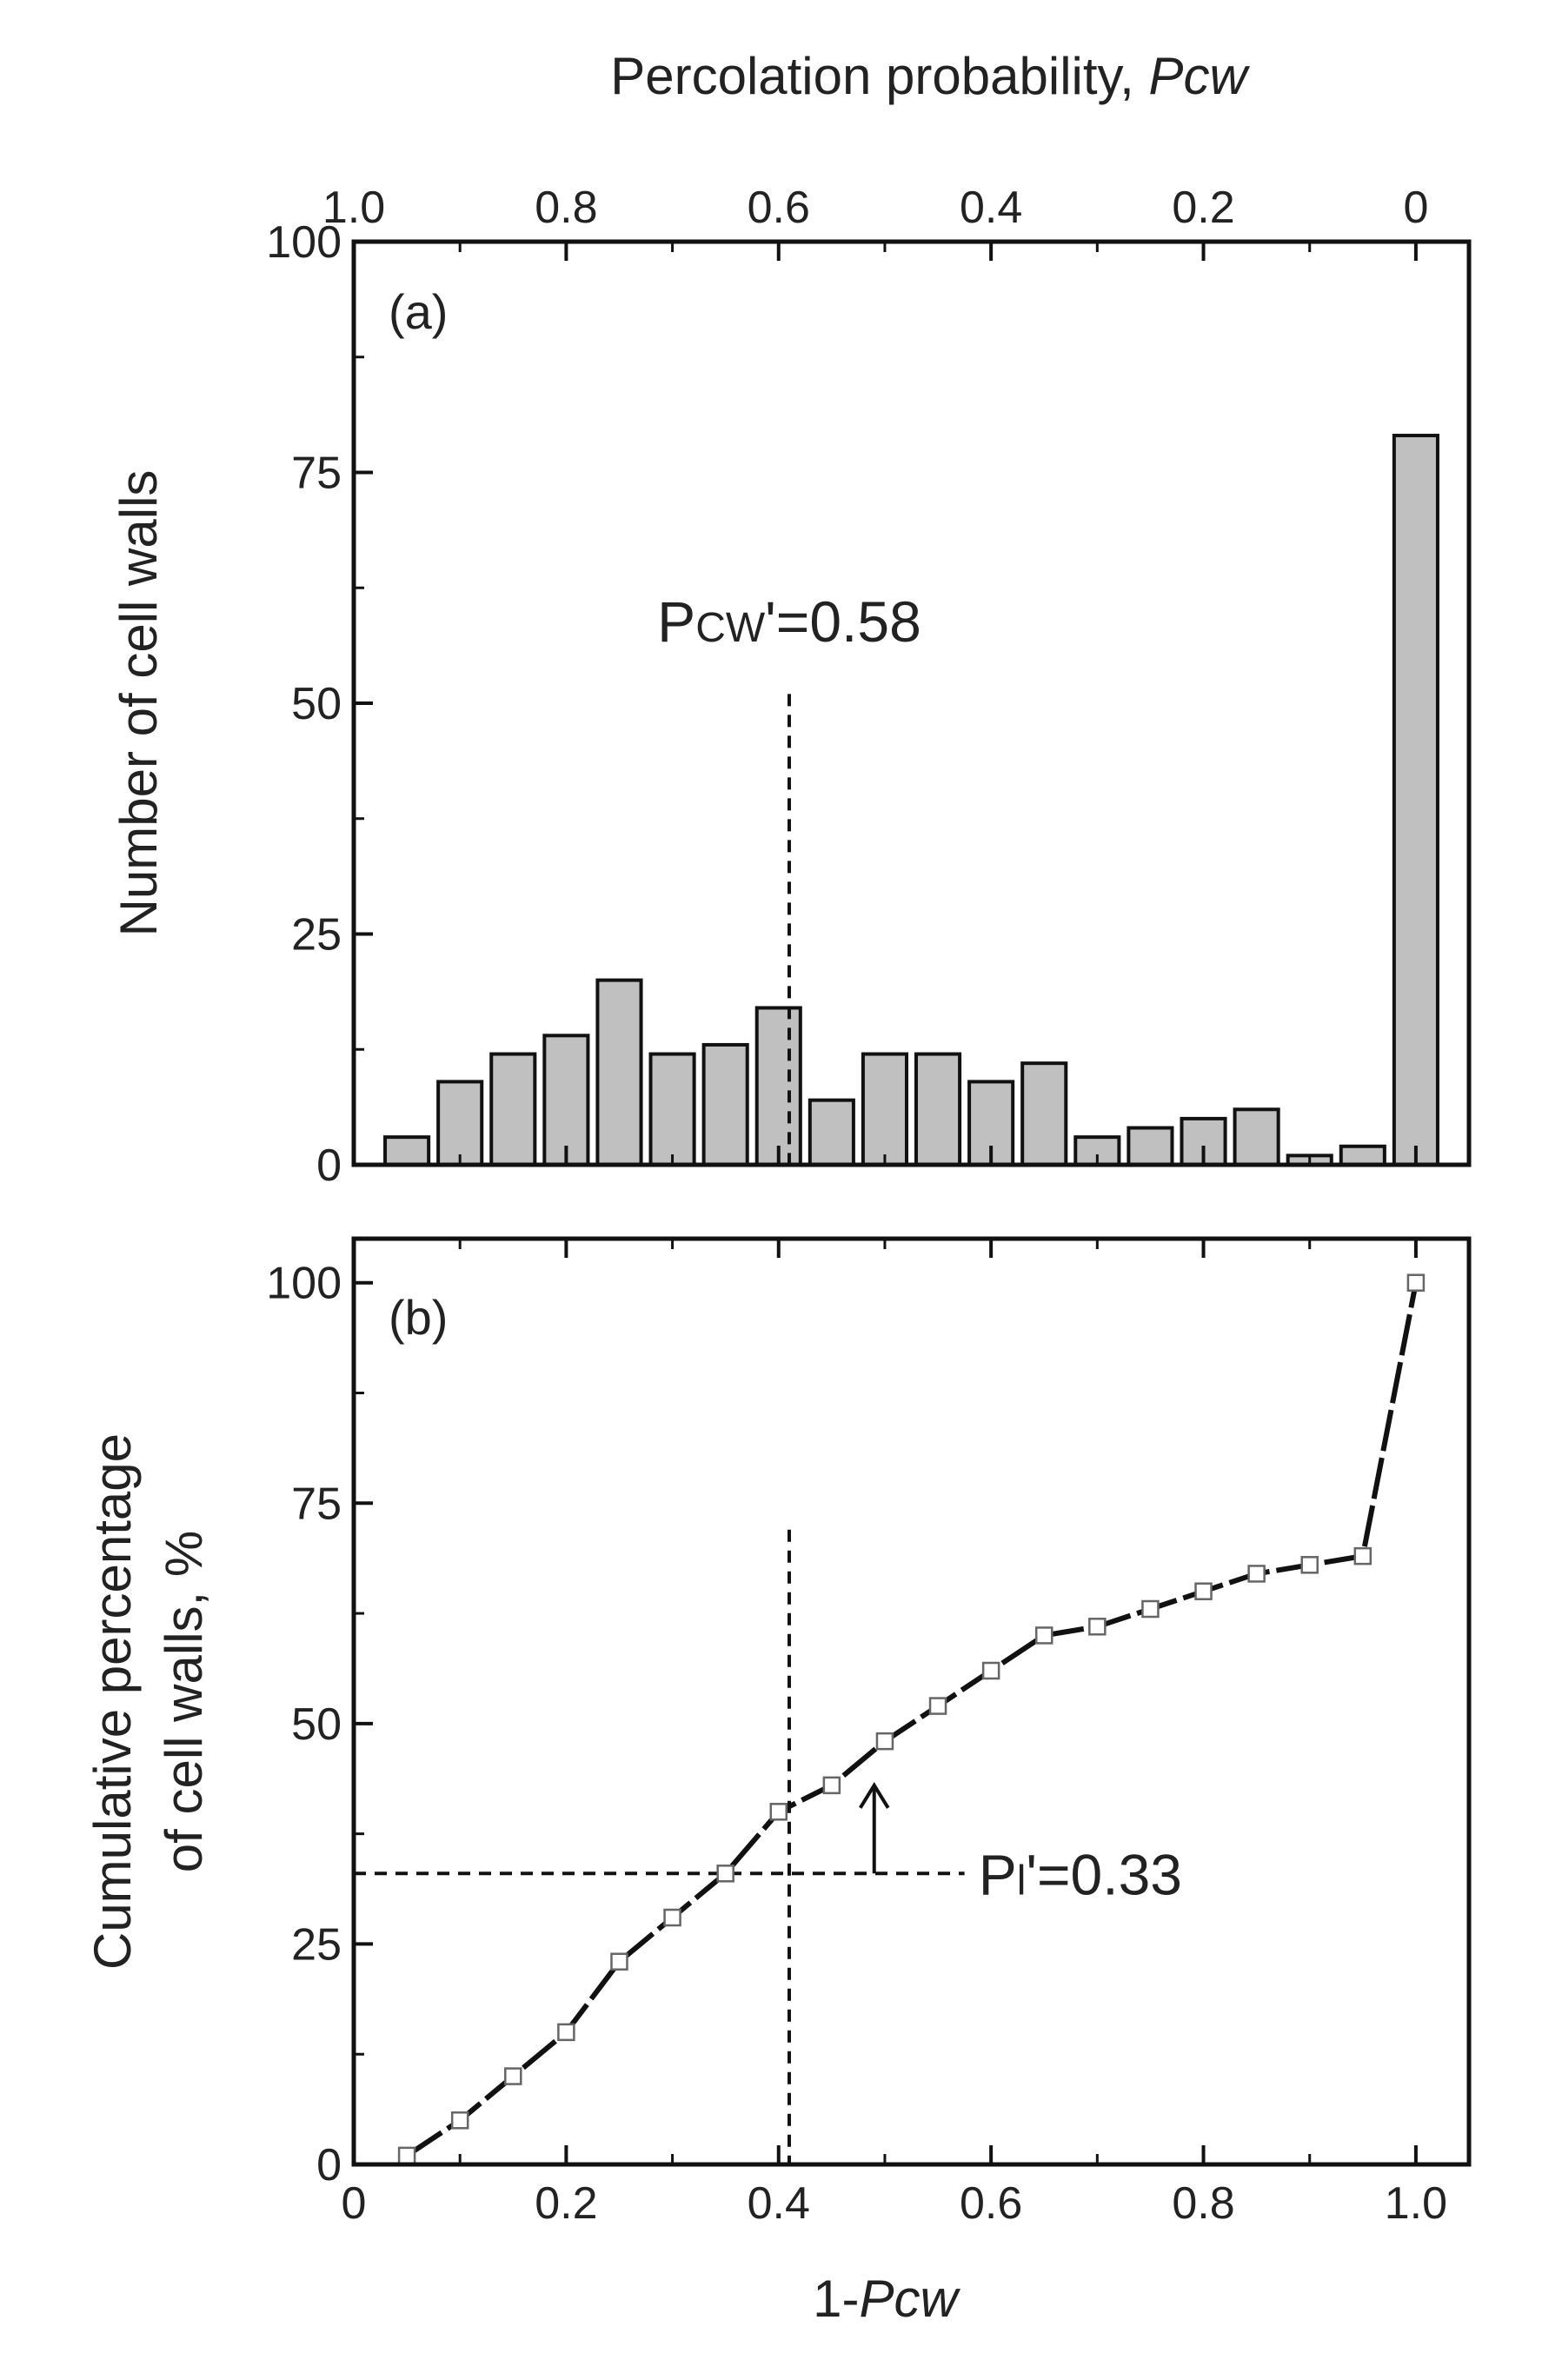 Image resolution: width=1542 pixels, height=2380 pixels. What do you see at coordinates (418, 311) in the screenshot?
I see `panel-a-label: (a)` at bounding box center [418, 311].